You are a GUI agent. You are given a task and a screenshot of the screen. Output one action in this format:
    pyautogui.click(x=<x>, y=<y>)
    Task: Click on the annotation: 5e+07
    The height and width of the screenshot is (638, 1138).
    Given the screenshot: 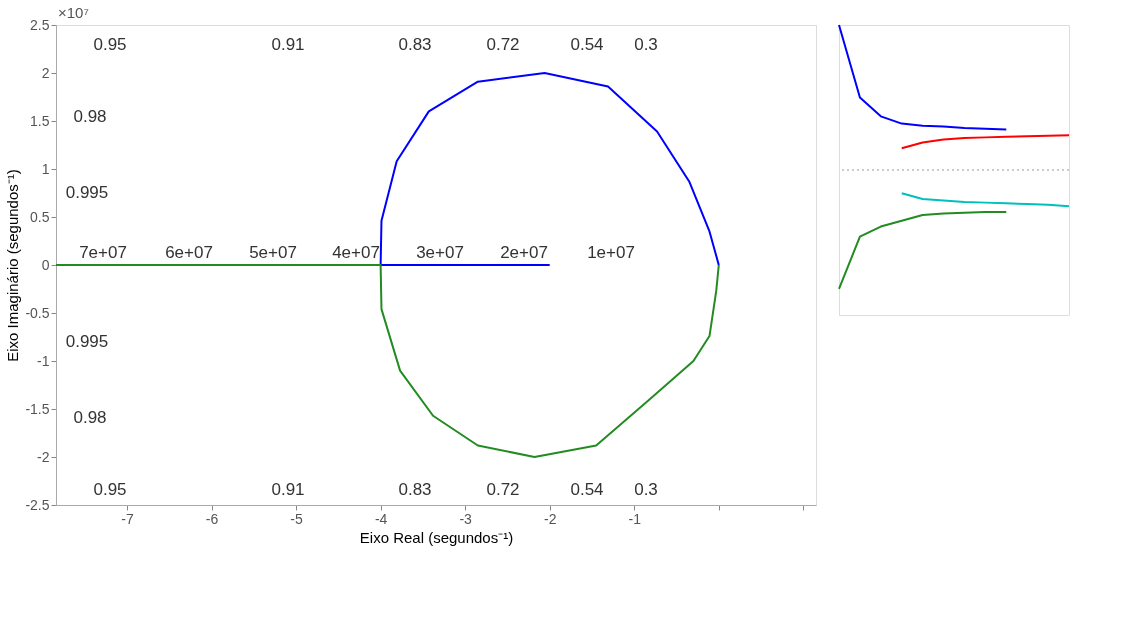 What is the action you would take?
    pyautogui.click(x=273, y=252)
    